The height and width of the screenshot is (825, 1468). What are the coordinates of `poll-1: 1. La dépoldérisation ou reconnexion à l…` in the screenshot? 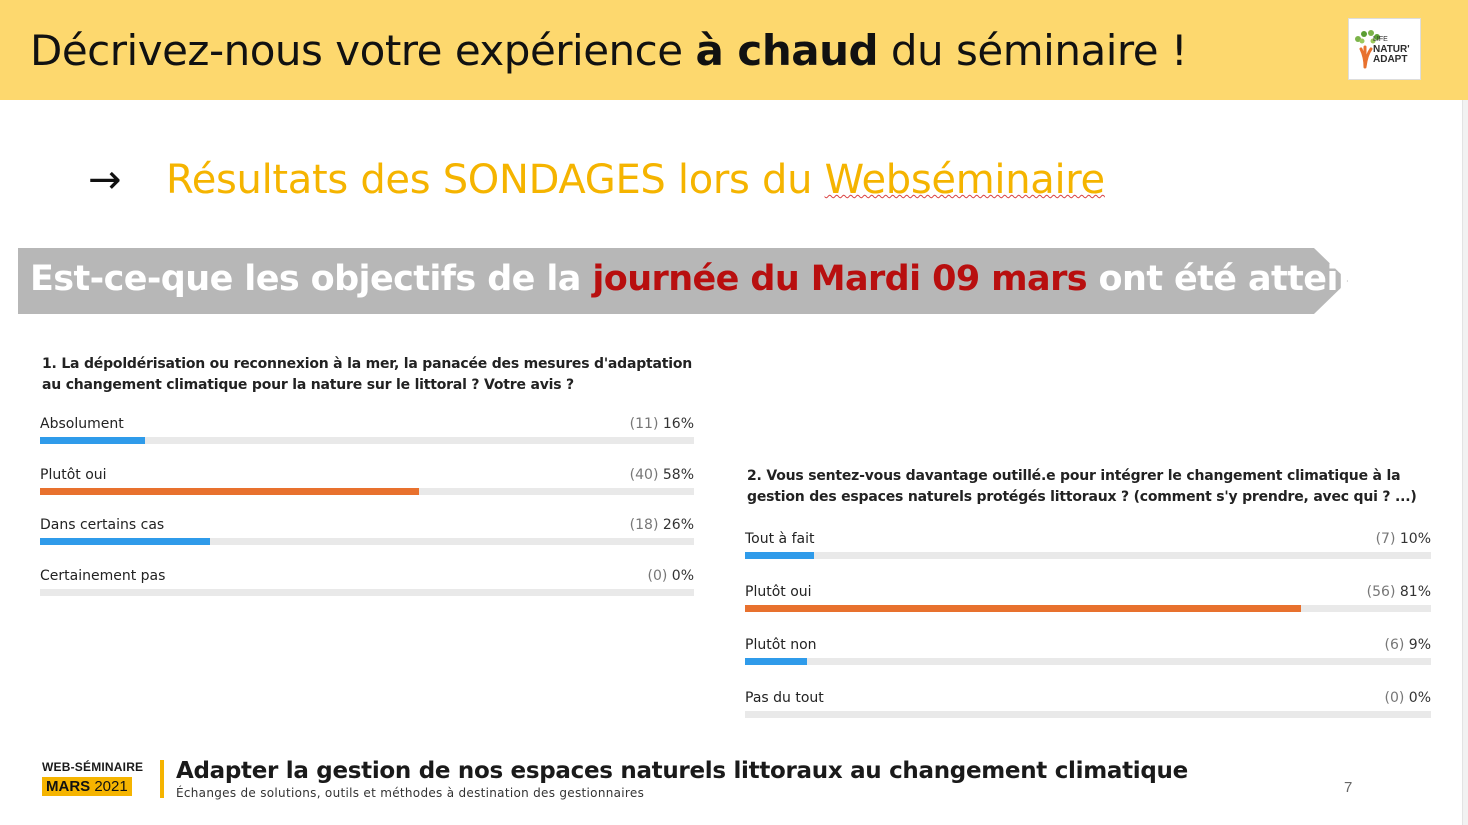 It's located at (367, 486).